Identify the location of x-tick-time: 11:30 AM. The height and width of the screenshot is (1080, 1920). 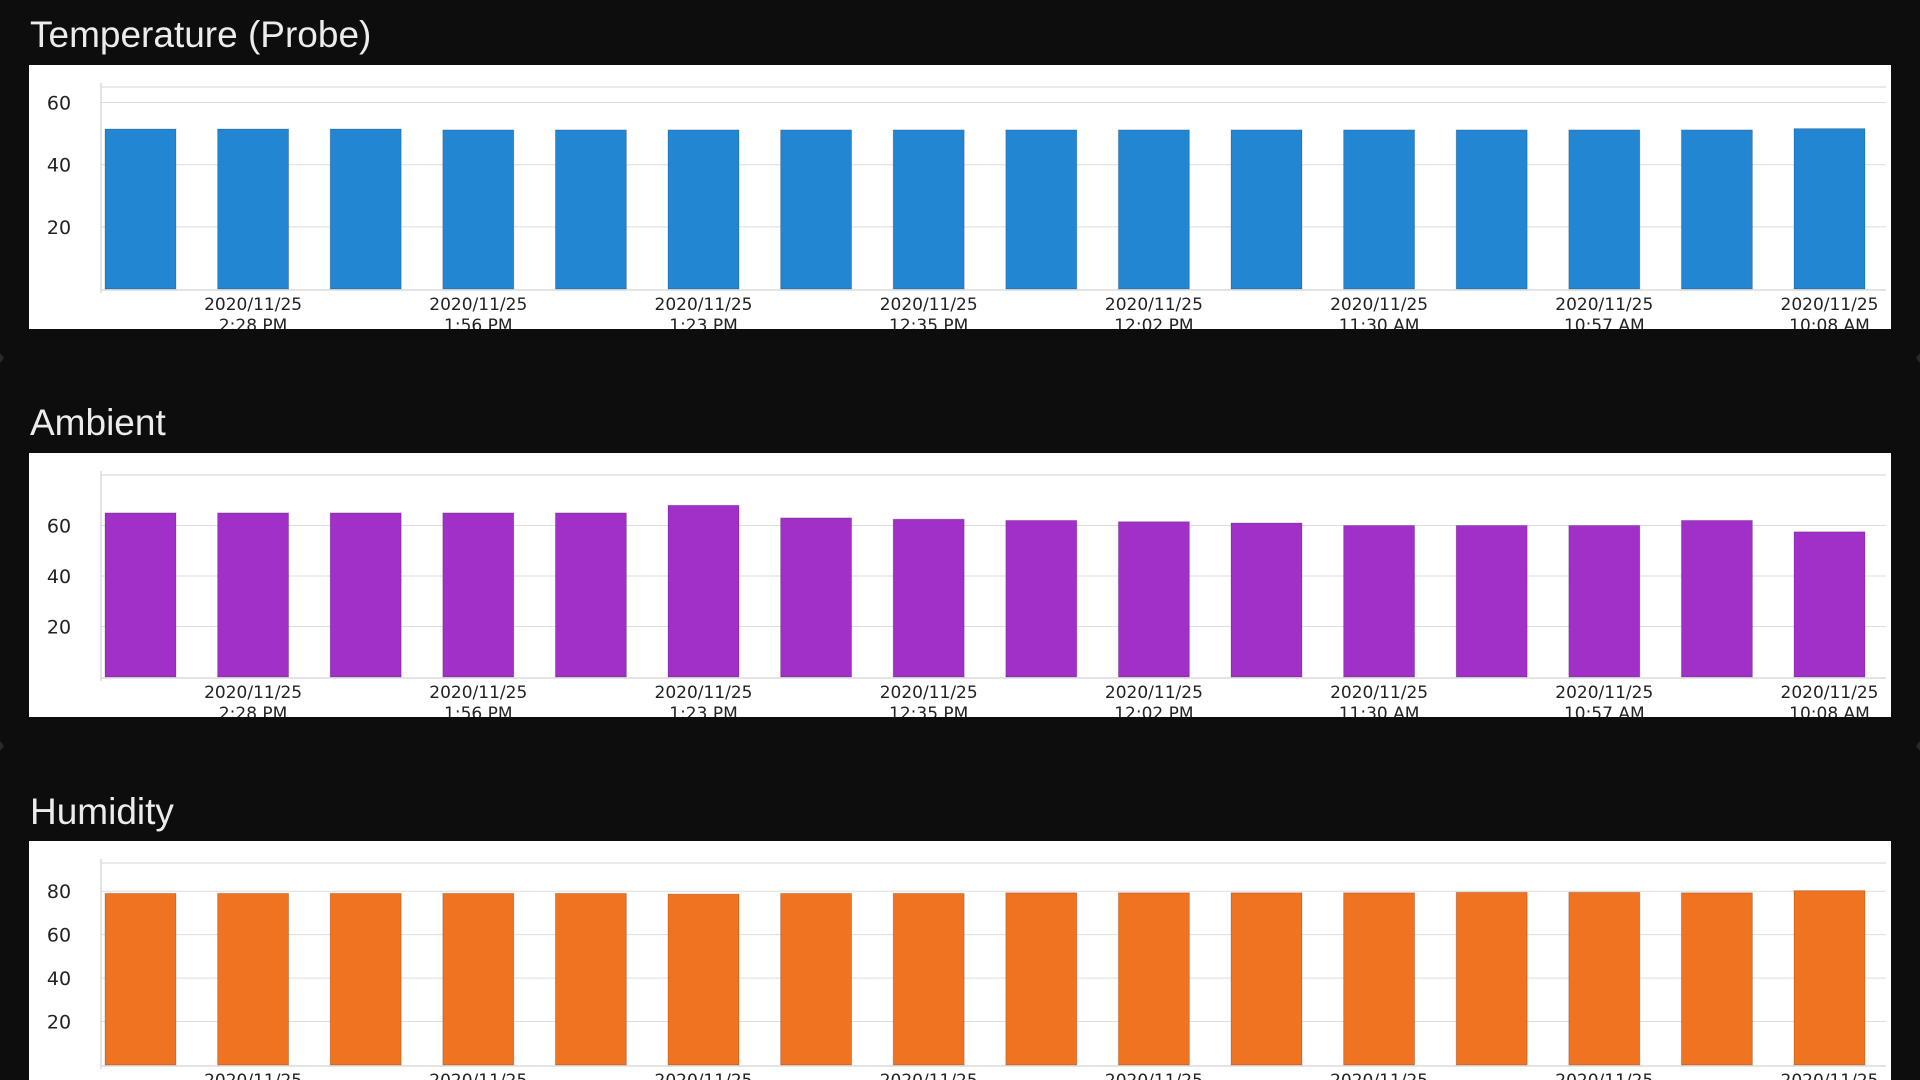
(1379, 710).